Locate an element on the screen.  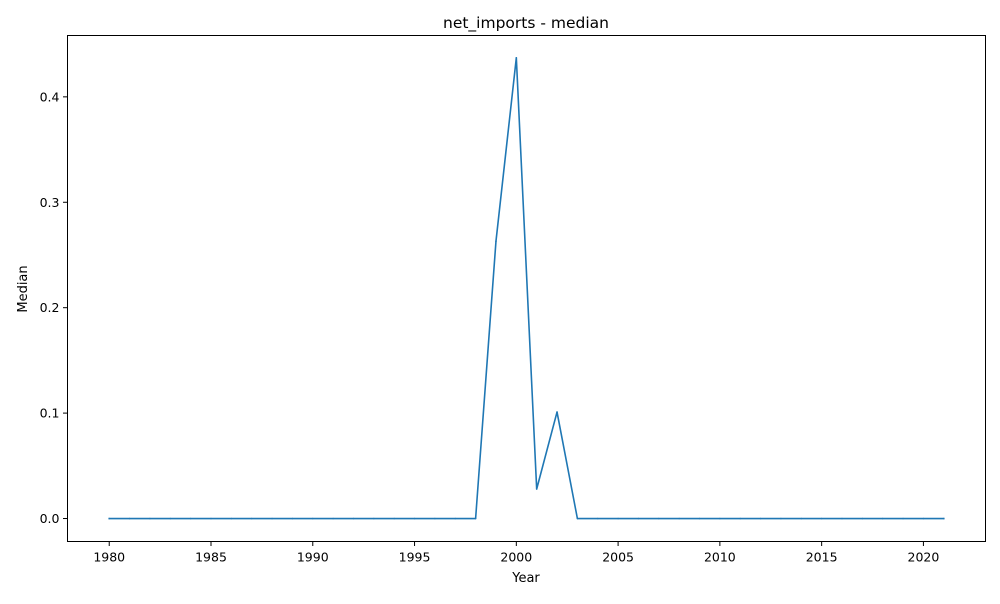
x-axis-ticks: 1980 1985 1990 1995 2000 2005 2010 2015 2020 is located at coordinates (516, 553).